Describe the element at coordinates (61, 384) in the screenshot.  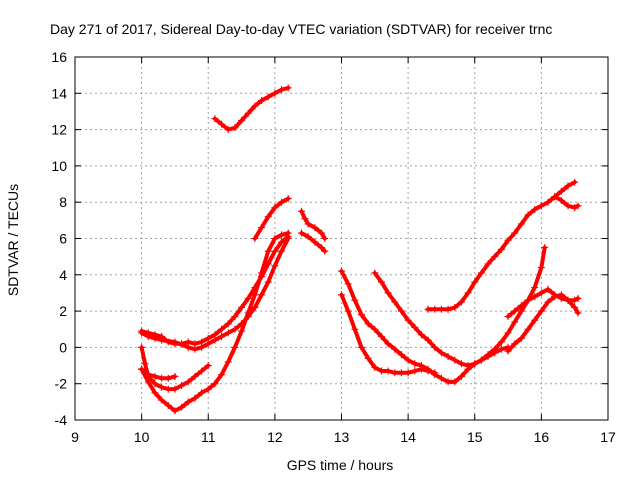
I see `y-tick-label: -2` at that location.